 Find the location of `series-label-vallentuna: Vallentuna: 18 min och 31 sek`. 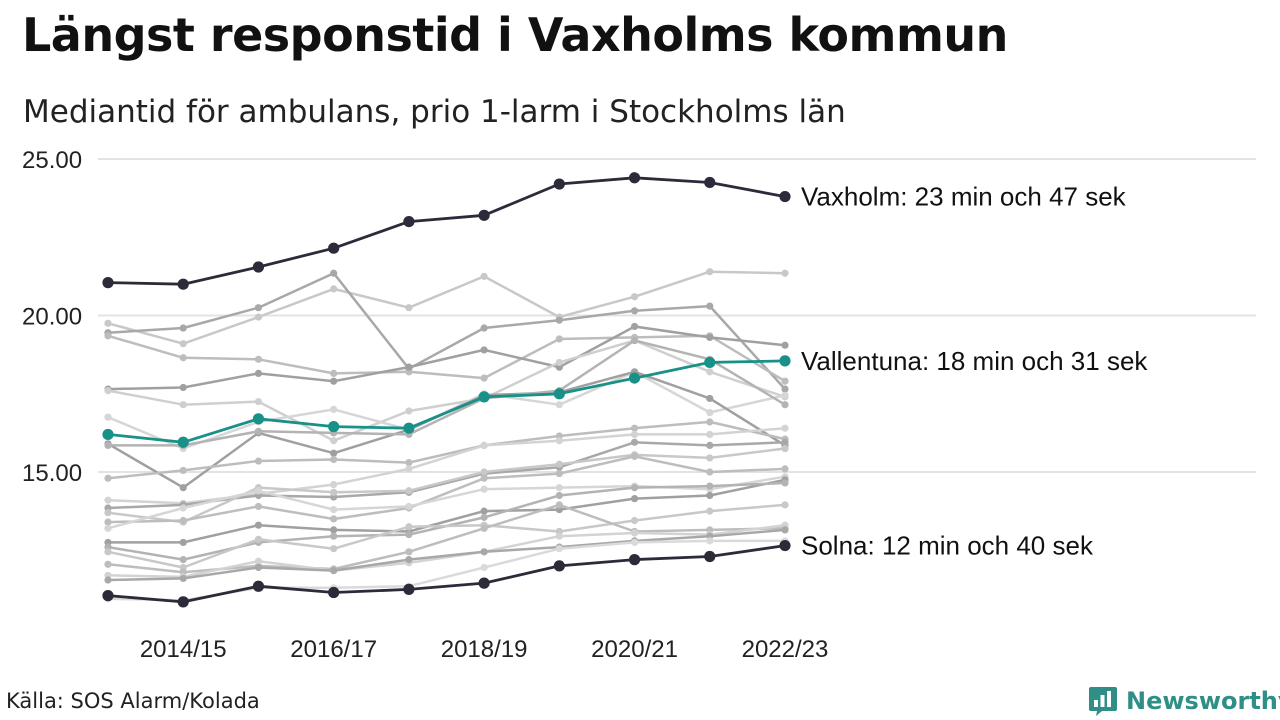

series-label-vallentuna: Vallentuna: 18 min och 31 sek is located at coordinates (974, 361).